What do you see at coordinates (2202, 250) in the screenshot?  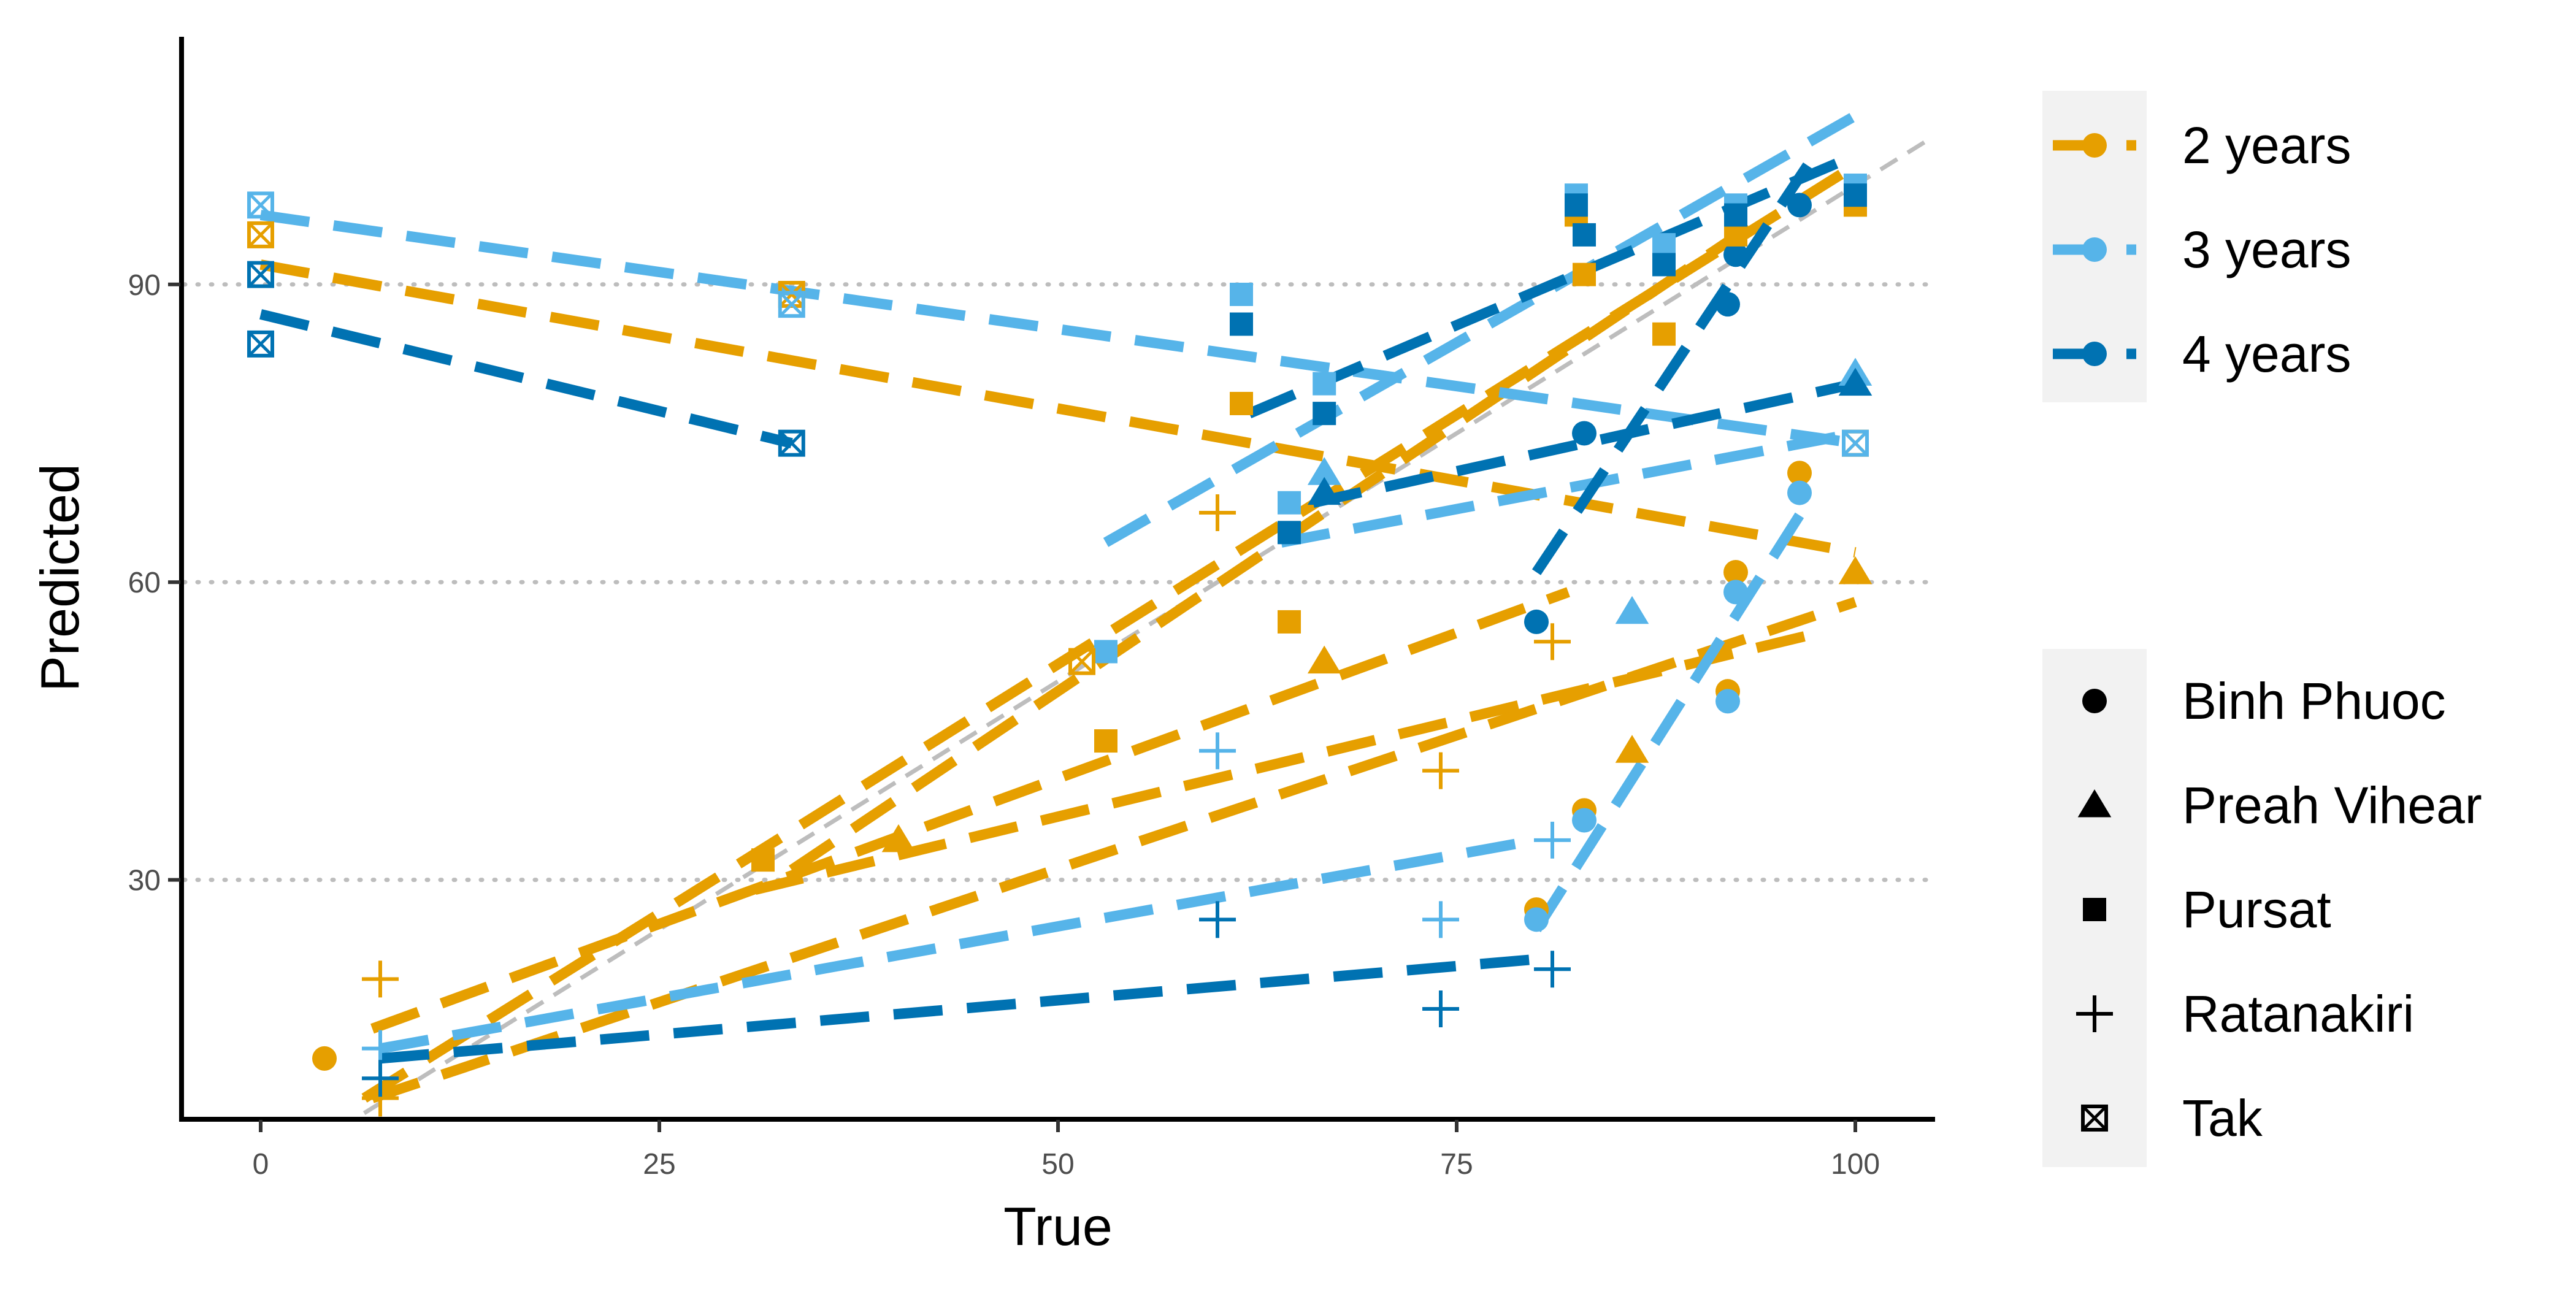 I see `legend-years-item: 3 years` at bounding box center [2202, 250].